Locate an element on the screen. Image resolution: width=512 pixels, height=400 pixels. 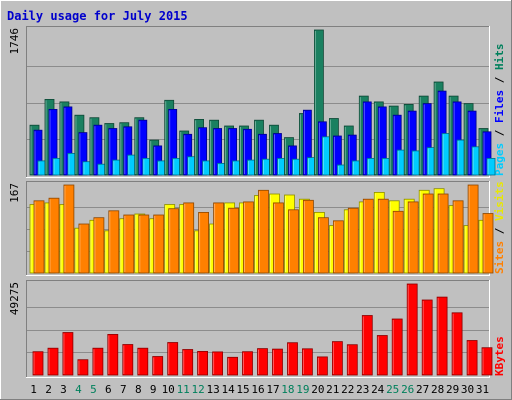
legend-part: KBytes is located at coordinates (499, 356).